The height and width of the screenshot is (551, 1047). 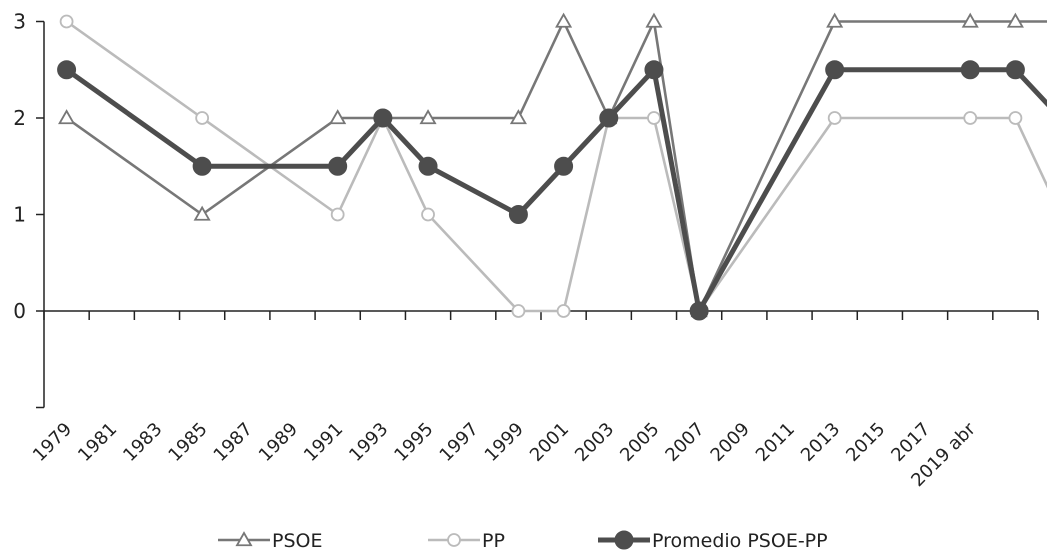 What do you see at coordinates (19, 311) in the screenshot?
I see `y-tick-label: 0` at bounding box center [19, 311].